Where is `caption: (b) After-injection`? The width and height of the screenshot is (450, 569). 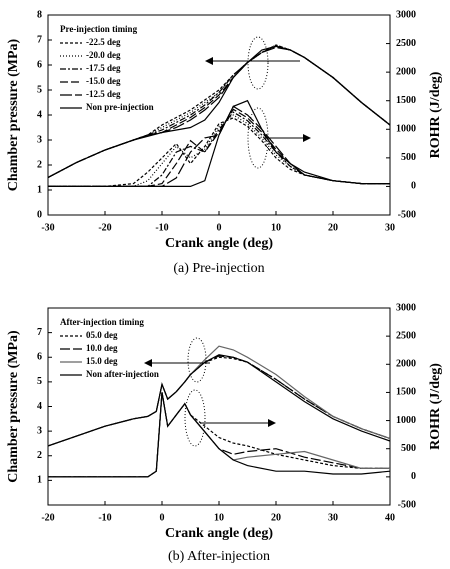
caption: (b) After-injection is located at coordinates (219, 556).